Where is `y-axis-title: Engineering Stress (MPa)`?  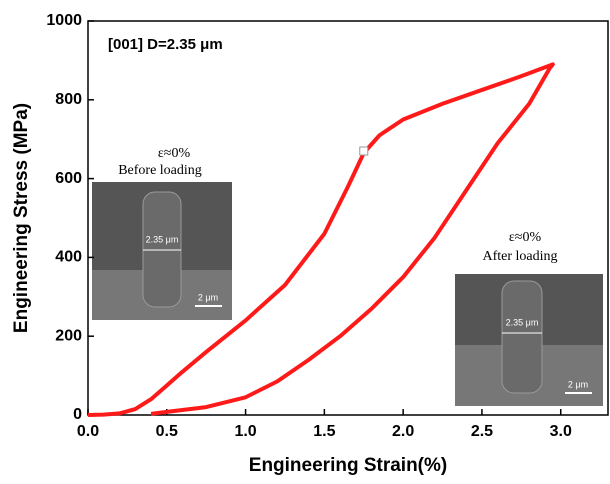 y-axis-title: Engineering Stress (MPa) is located at coordinates (21, 218).